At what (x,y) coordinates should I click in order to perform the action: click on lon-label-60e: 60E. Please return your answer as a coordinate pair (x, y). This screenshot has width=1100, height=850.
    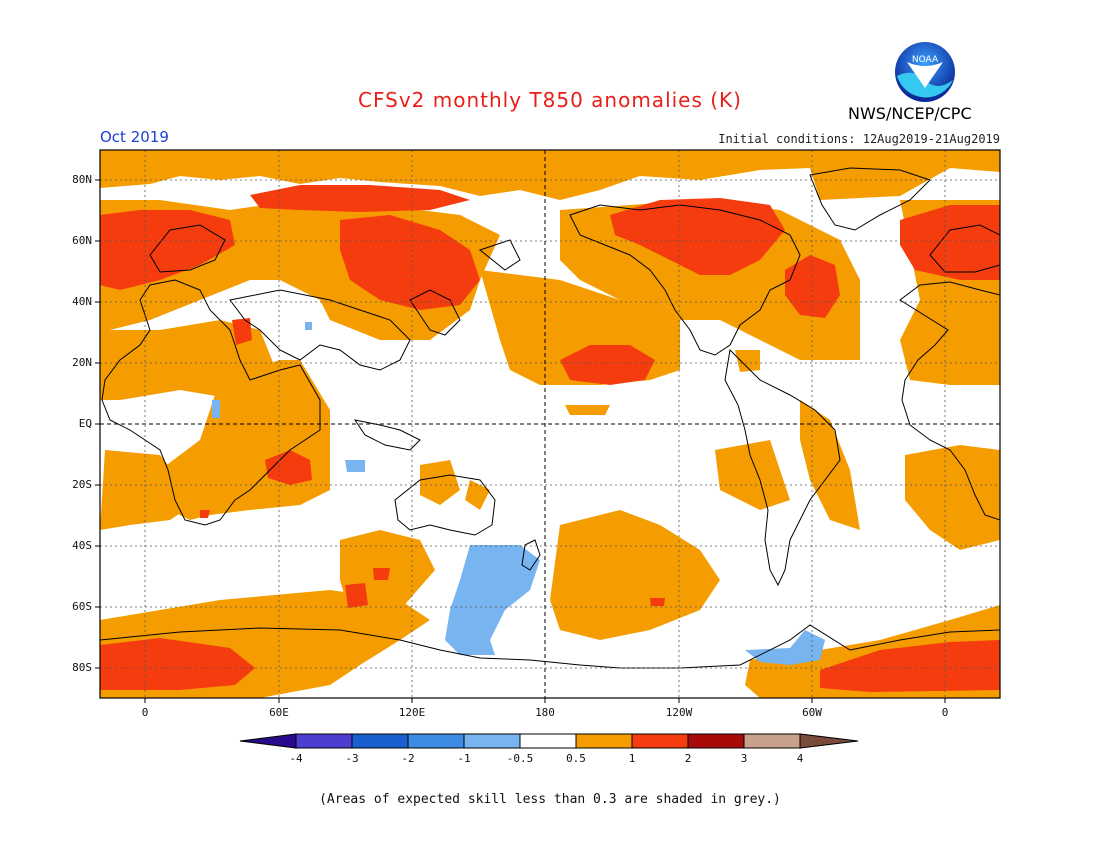
    Looking at the image, I should click on (279, 712).